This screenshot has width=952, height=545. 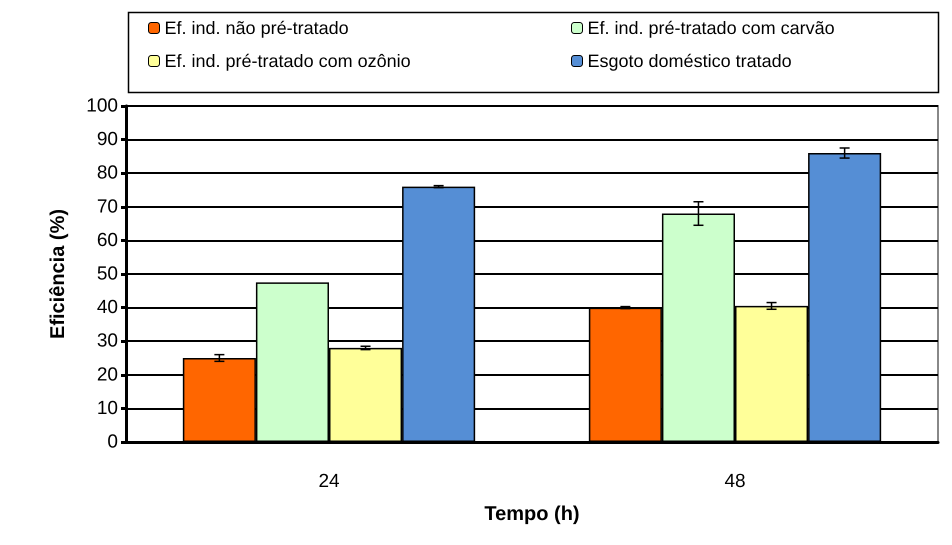 I want to click on y-tick-label: 90, so click(x=107, y=139).